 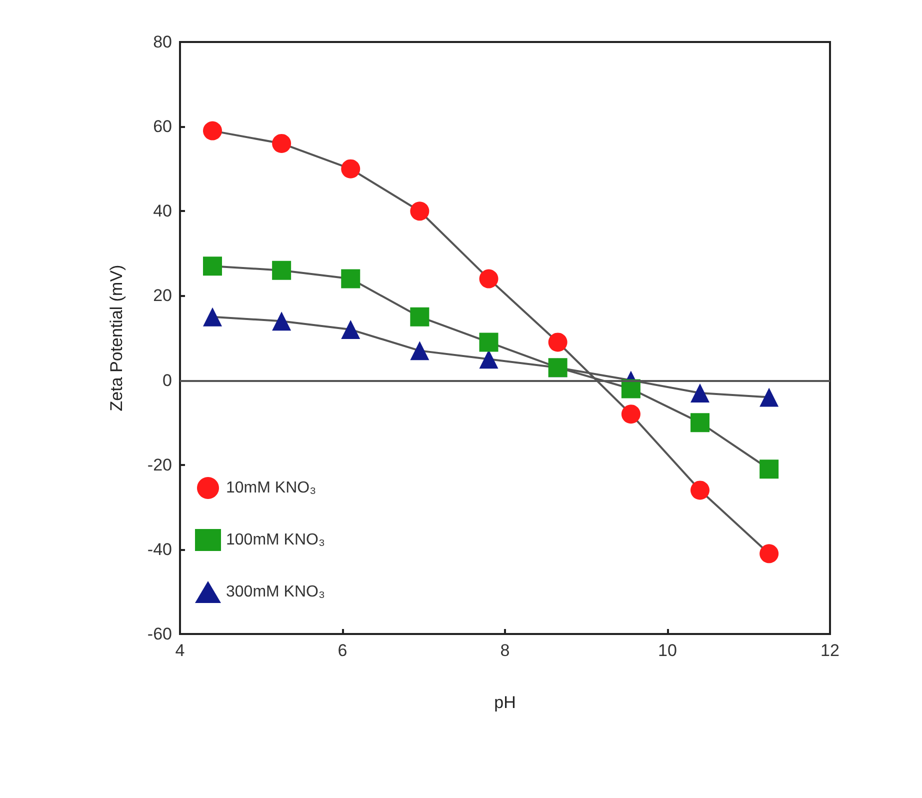 What do you see at coordinates (159, 634) in the screenshot?
I see `y-tick-label: -60` at bounding box center [159, 634].